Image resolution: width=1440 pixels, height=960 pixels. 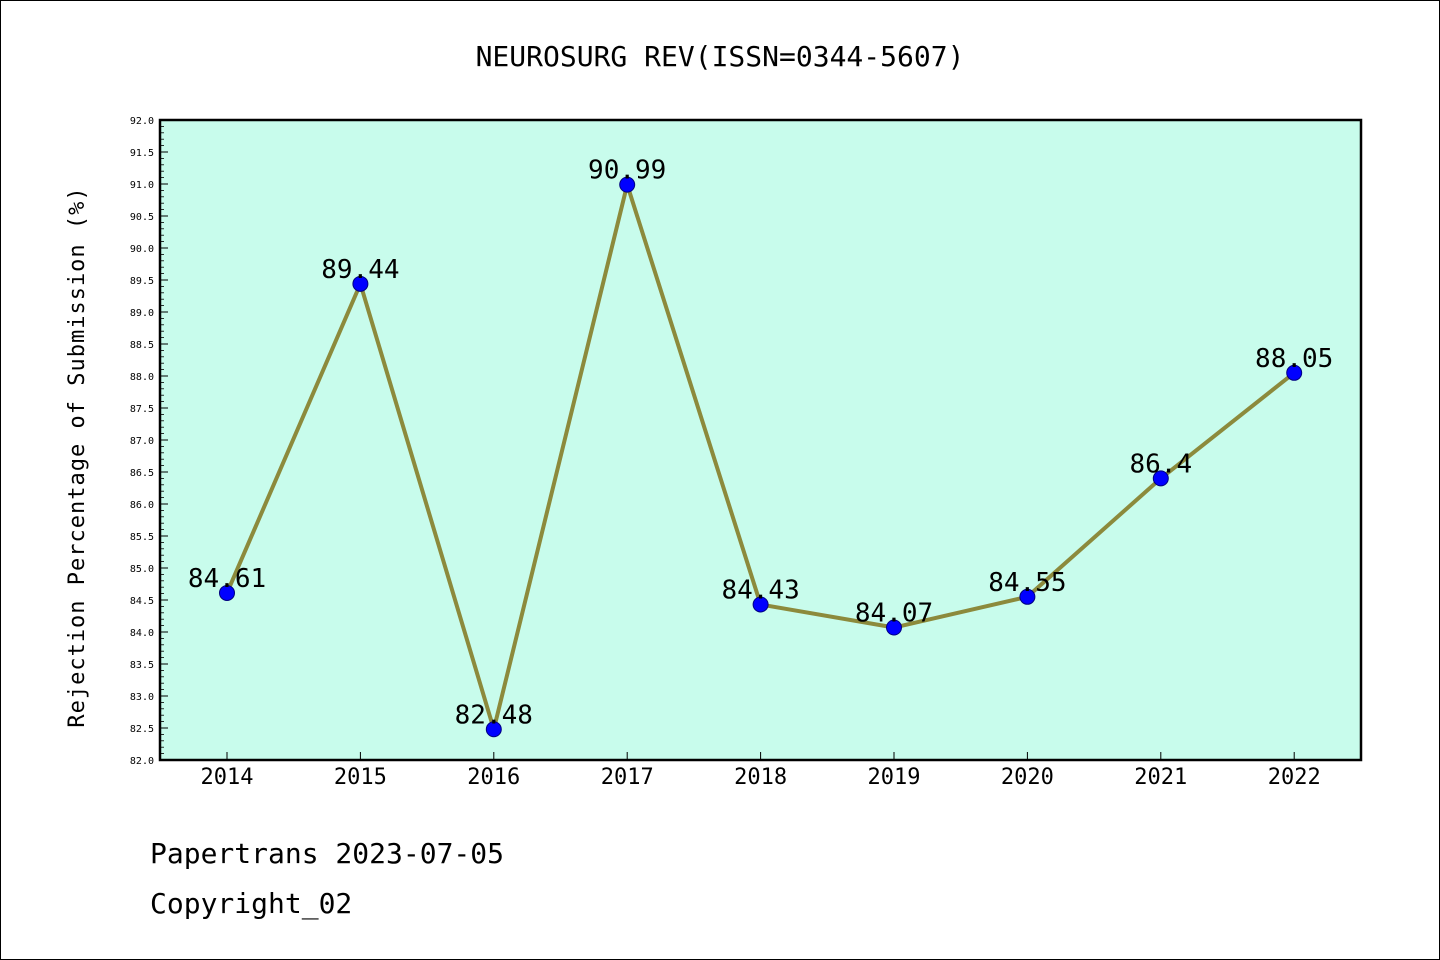 What do you see at coordinates (142, 313) in the screenshot?
I see `y-tick-label: 89.0` at bounding box center [142, 313].